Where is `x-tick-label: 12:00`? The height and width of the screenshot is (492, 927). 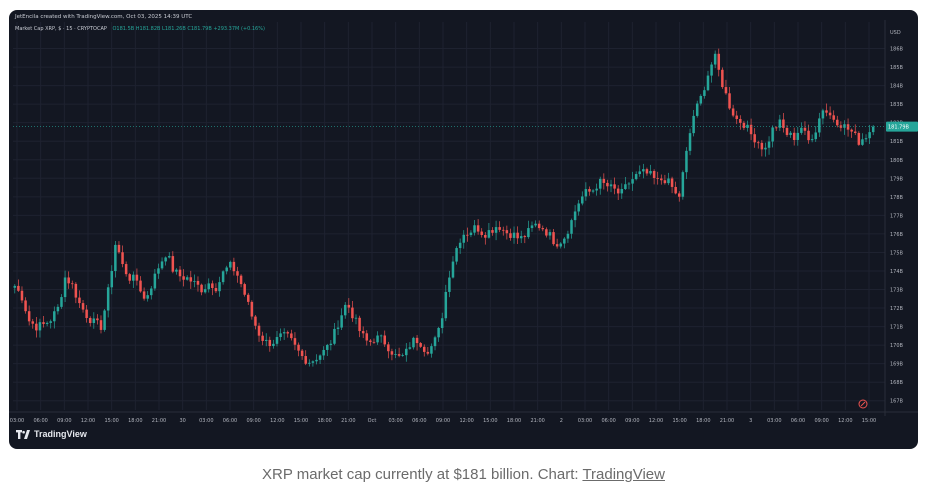 x-tick-label: 12:00 is located at coordinates (277, 421).